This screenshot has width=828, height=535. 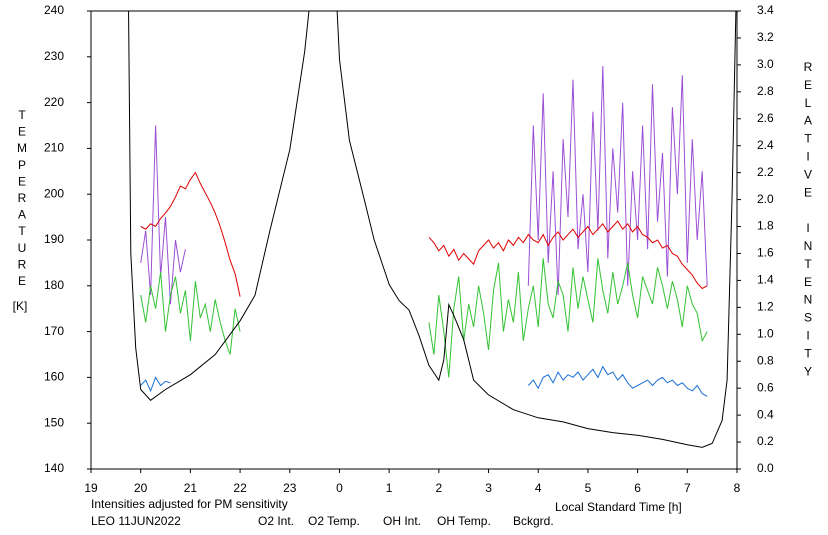 What do you see at coordinates (424, 381) in the screenshot?
I see `series-line` at bounding box center [424, 381].